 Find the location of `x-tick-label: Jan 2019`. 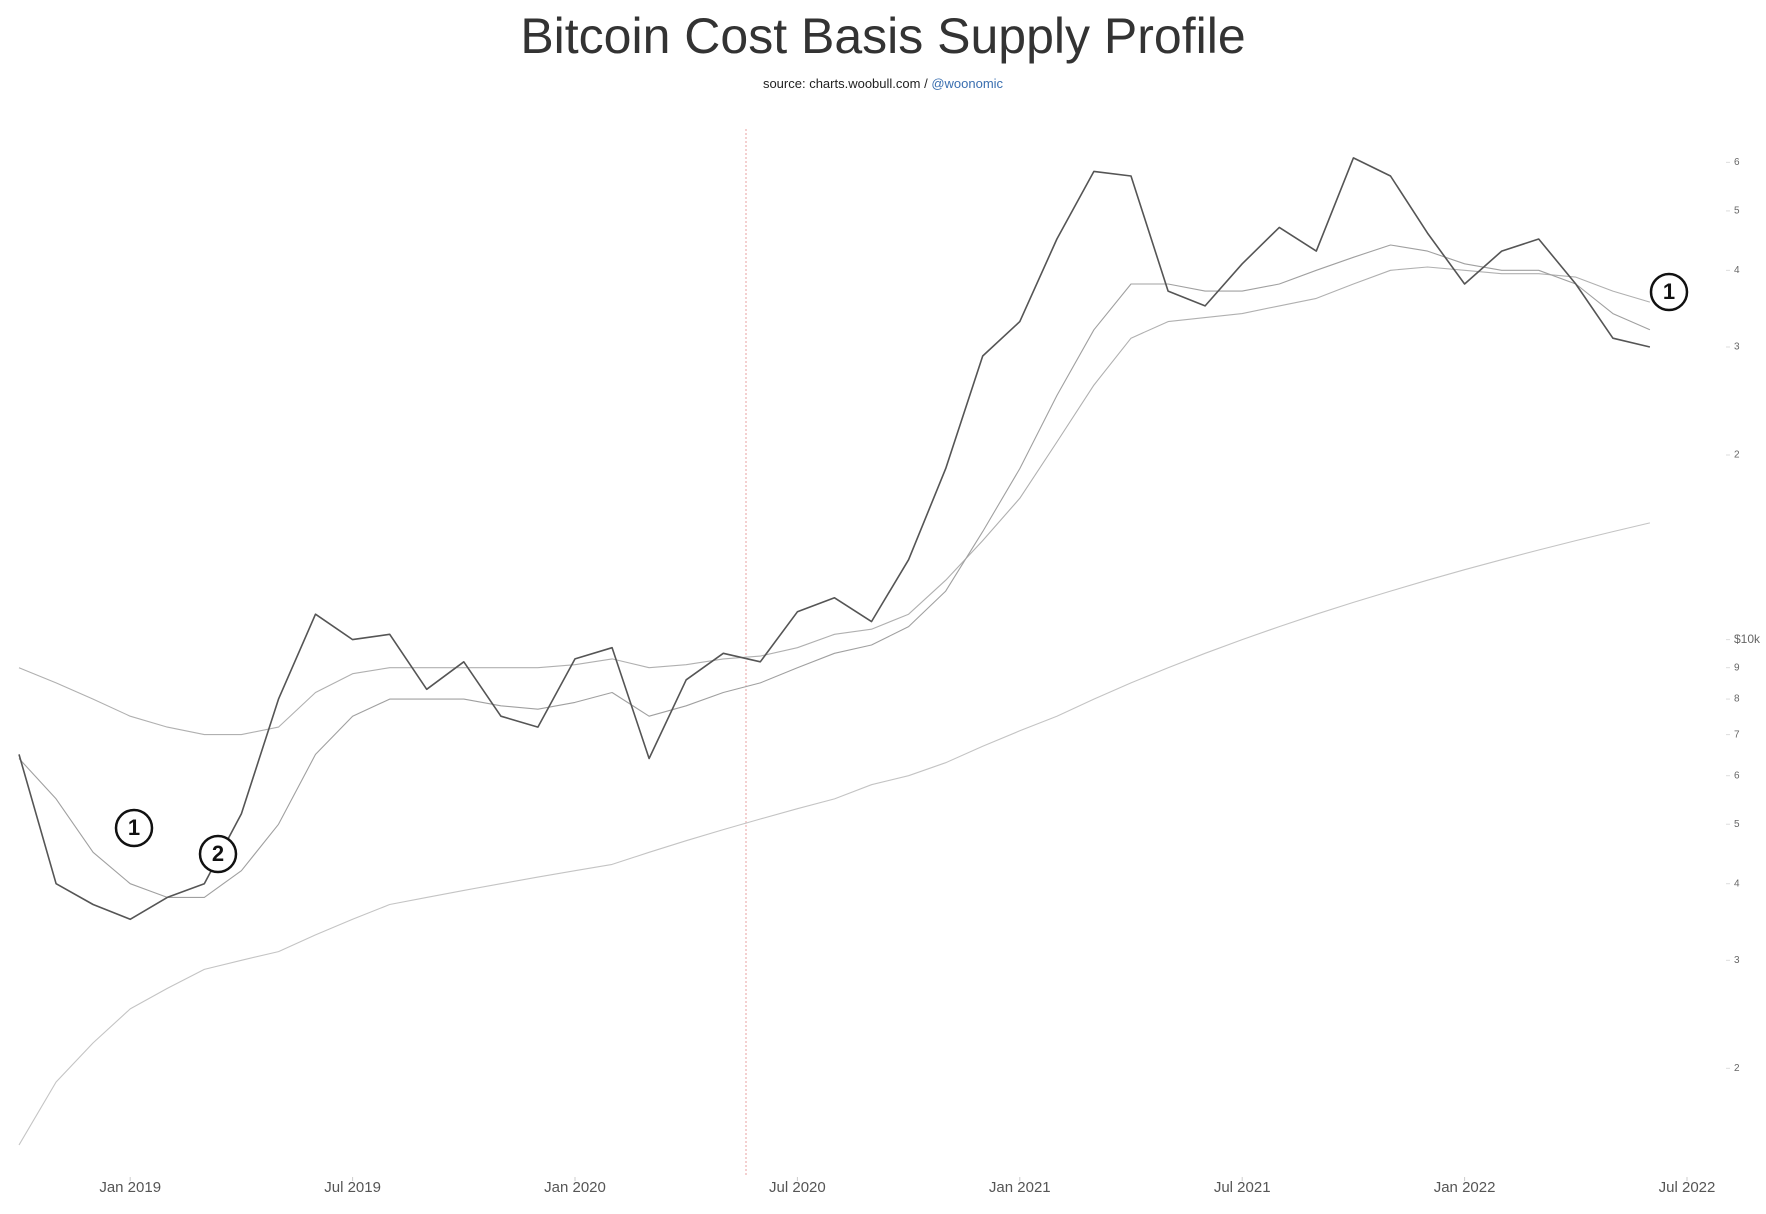

x-tick-label: Jan 2019 is located at coordinates (130, 1187).